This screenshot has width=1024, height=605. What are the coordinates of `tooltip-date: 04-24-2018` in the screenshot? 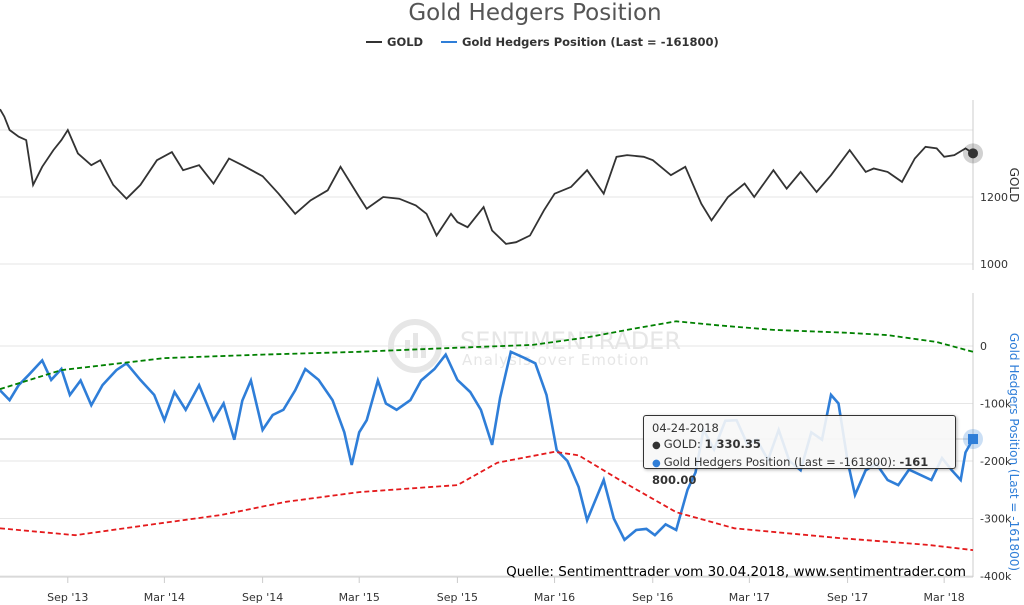 It's located at (685, 428).